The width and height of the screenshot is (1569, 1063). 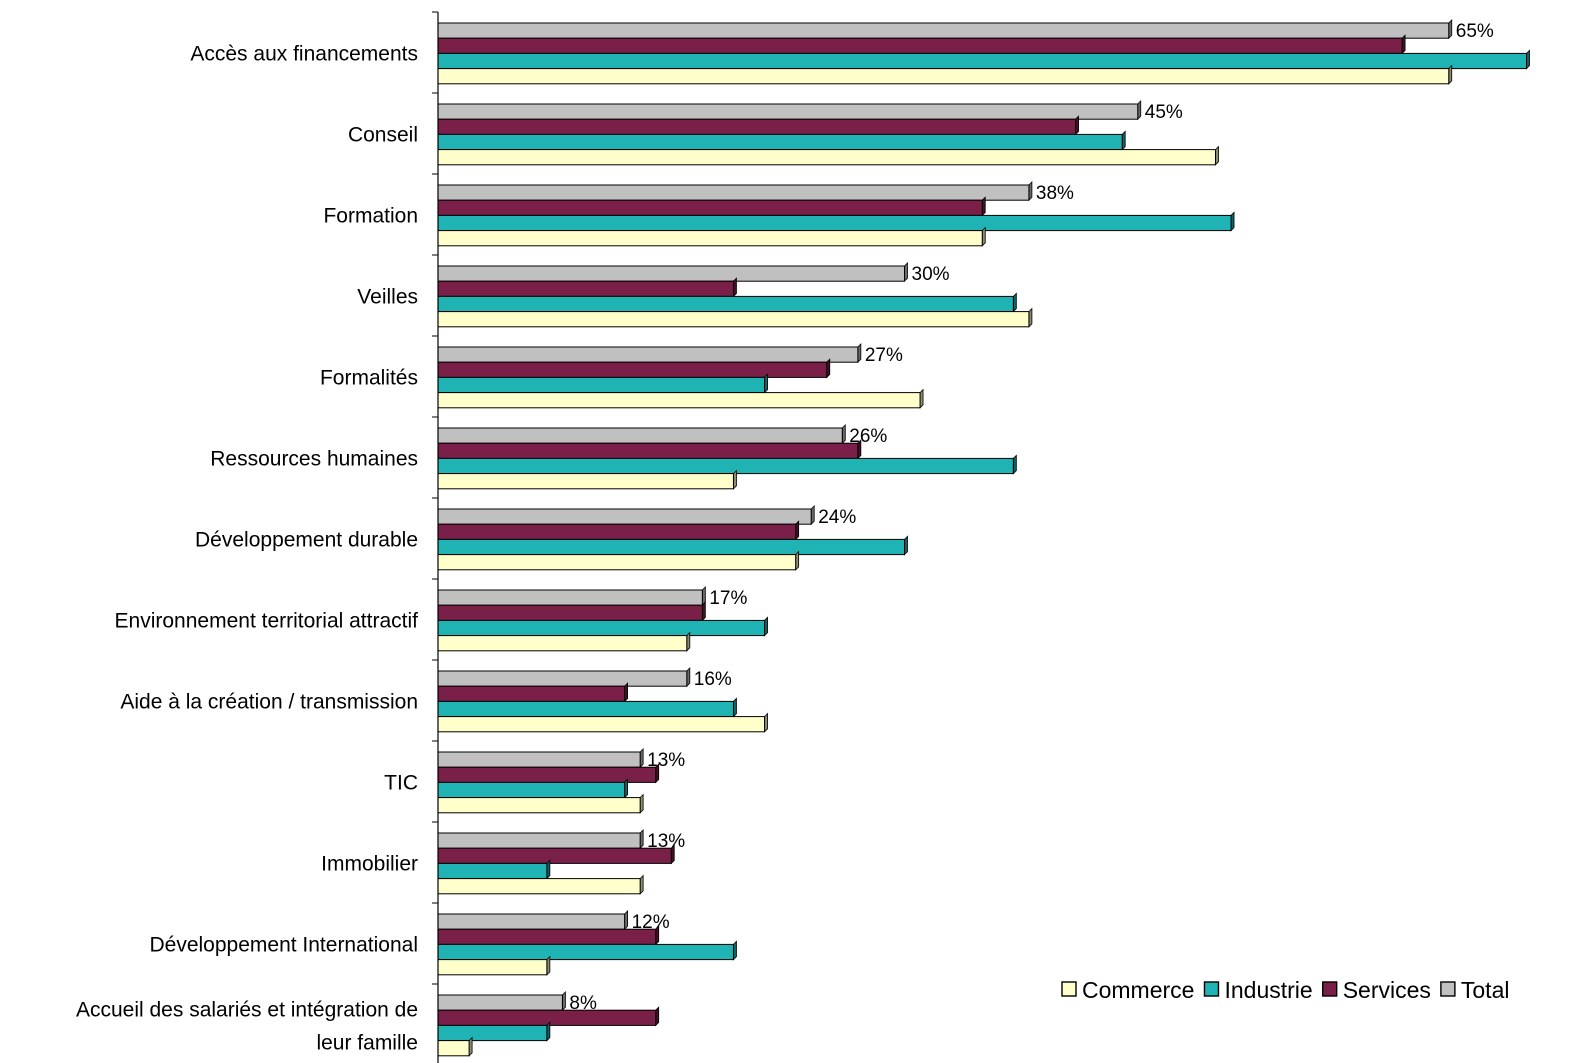 What do you see at coordinates (314, 459) in the screenshot?
I see `category-label-5: Ressources humaines` at bounding box center [314, 459].